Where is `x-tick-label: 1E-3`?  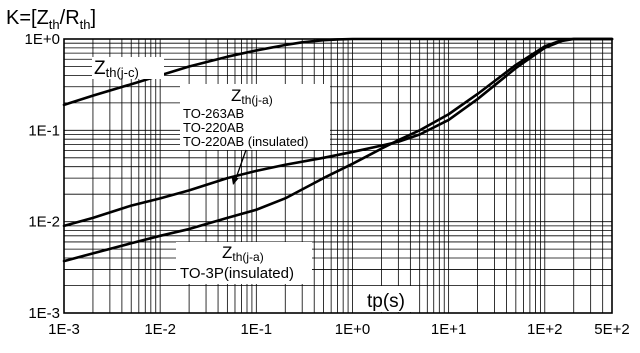 x-tick-label: 1E-3 is located at coordinates (64, 329).